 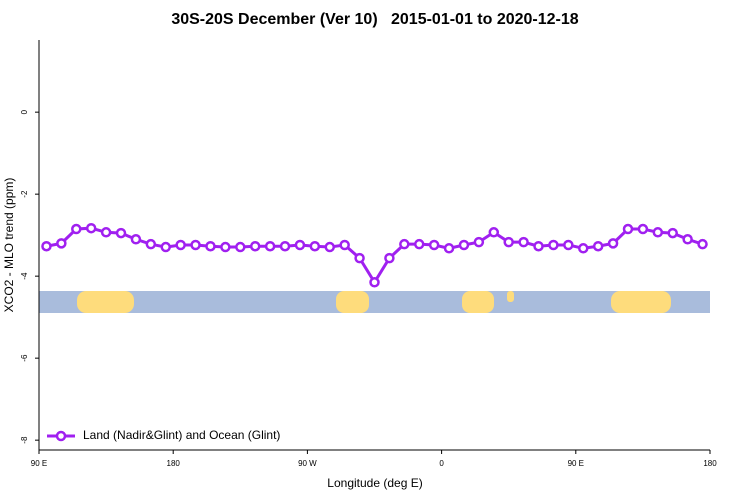 I want to click on land-ocean-band, so click(x=374, y=302).